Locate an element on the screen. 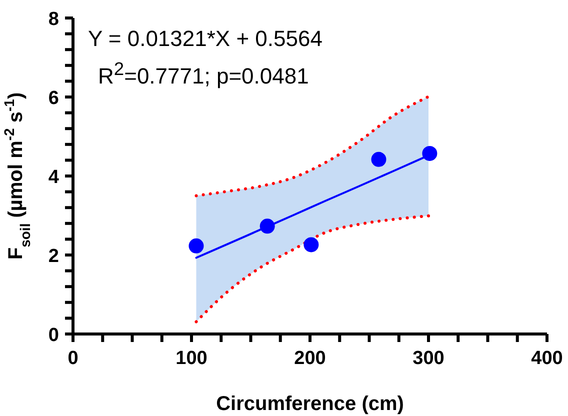 Image resolution: width=568 pixels, height=416 pixels. x-tick-label: 200 is located at coordinates (310, 358).